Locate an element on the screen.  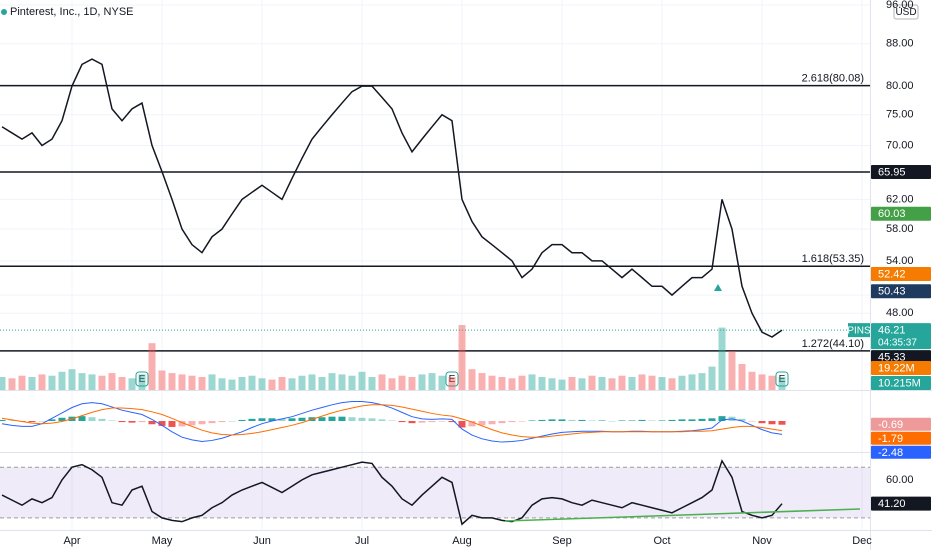
axis-badge-label: 65.95 is located at coordinates (892, 172).